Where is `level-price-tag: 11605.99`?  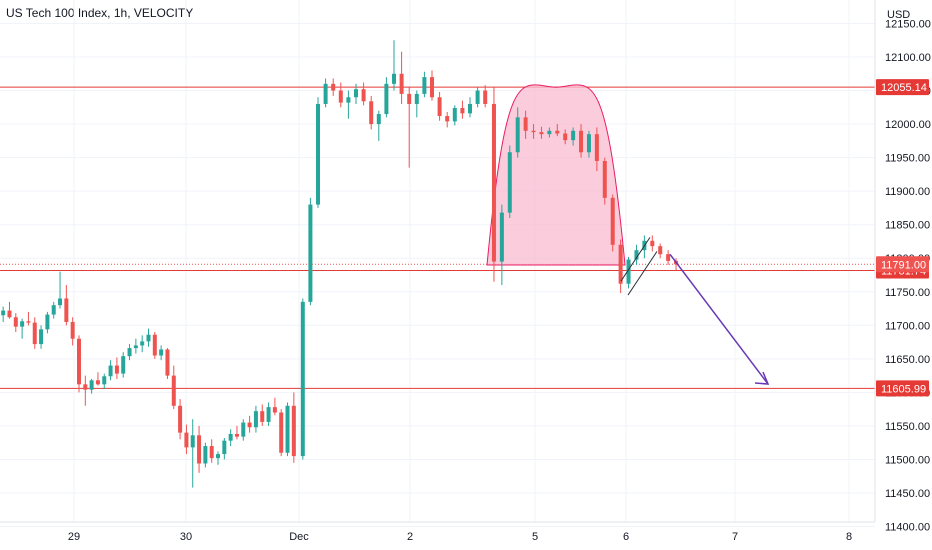
level-price-tag: 11605.99 is located at coordinates (903, 389).